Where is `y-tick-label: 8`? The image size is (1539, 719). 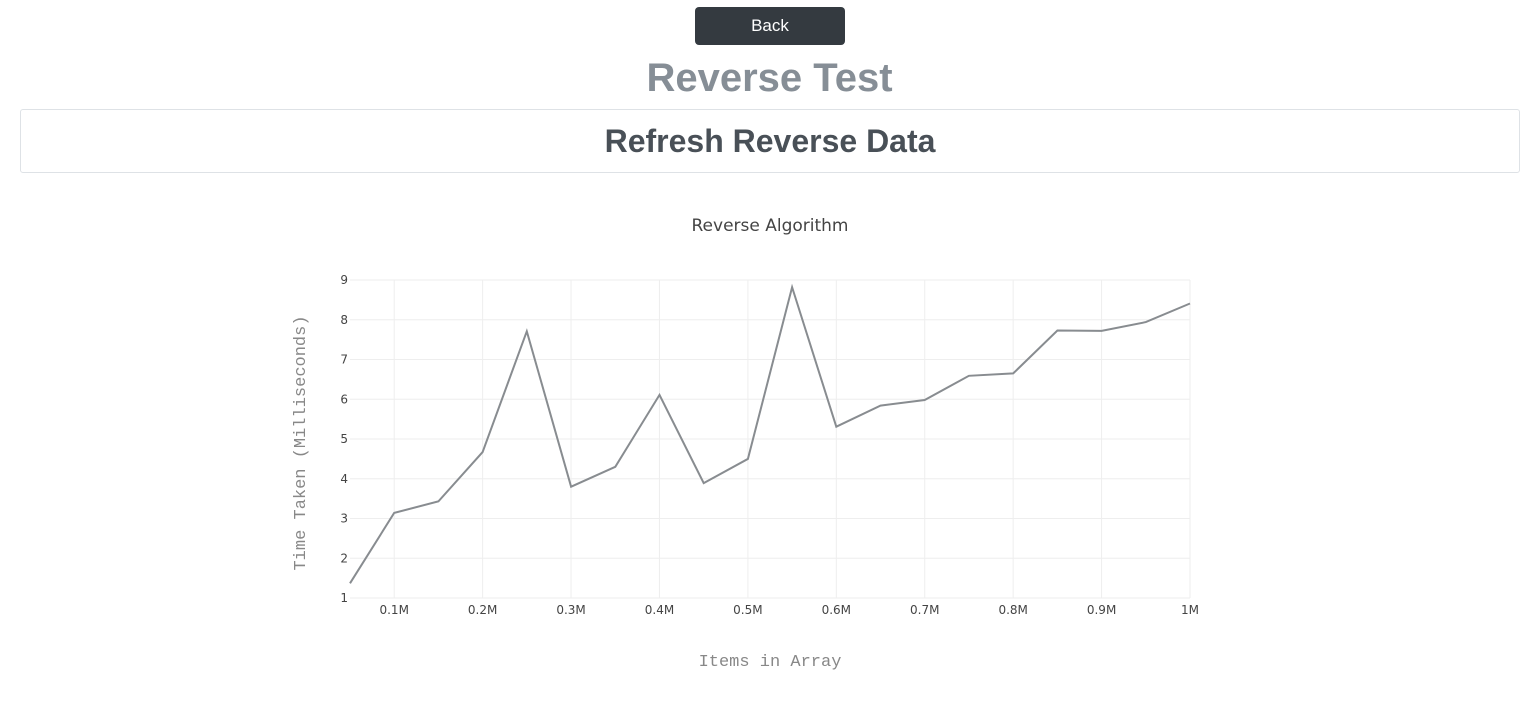 y-tick-label: 8 is located at coordinates (344, 320).